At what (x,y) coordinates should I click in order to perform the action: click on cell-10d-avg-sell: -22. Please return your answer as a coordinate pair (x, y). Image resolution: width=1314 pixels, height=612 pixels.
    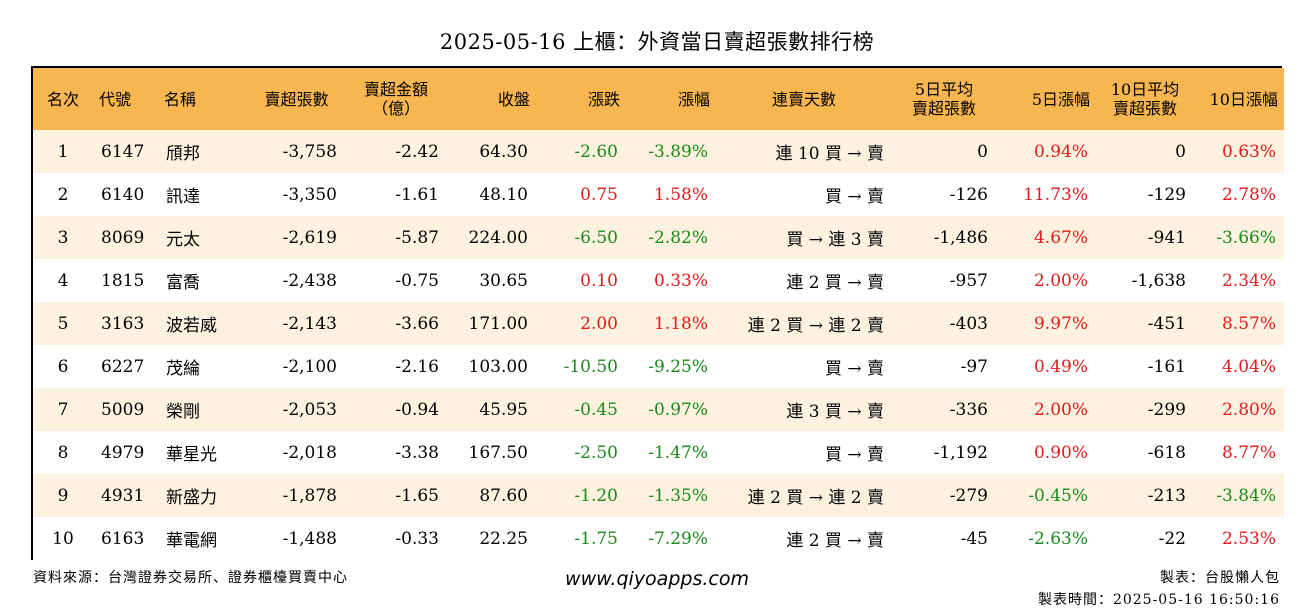
    Looking at the image, I should click on (1172, 538).